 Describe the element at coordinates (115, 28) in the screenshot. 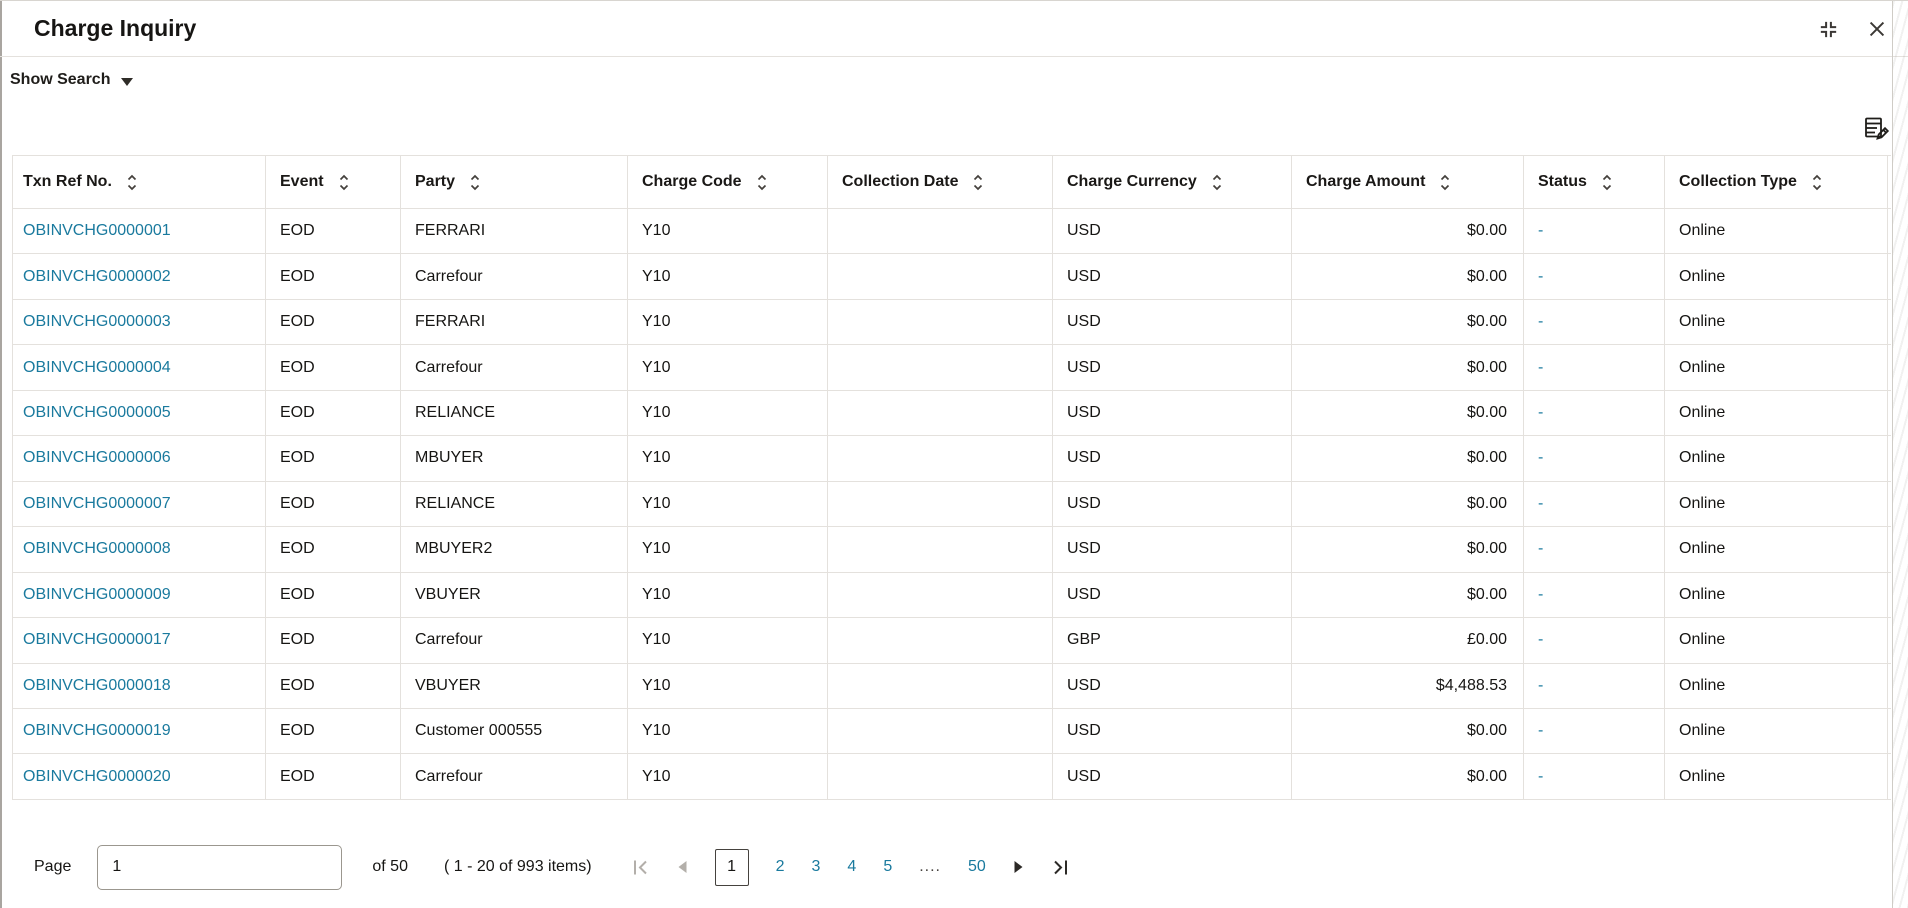

I see `page-title: Charge Inquiry` at that location.